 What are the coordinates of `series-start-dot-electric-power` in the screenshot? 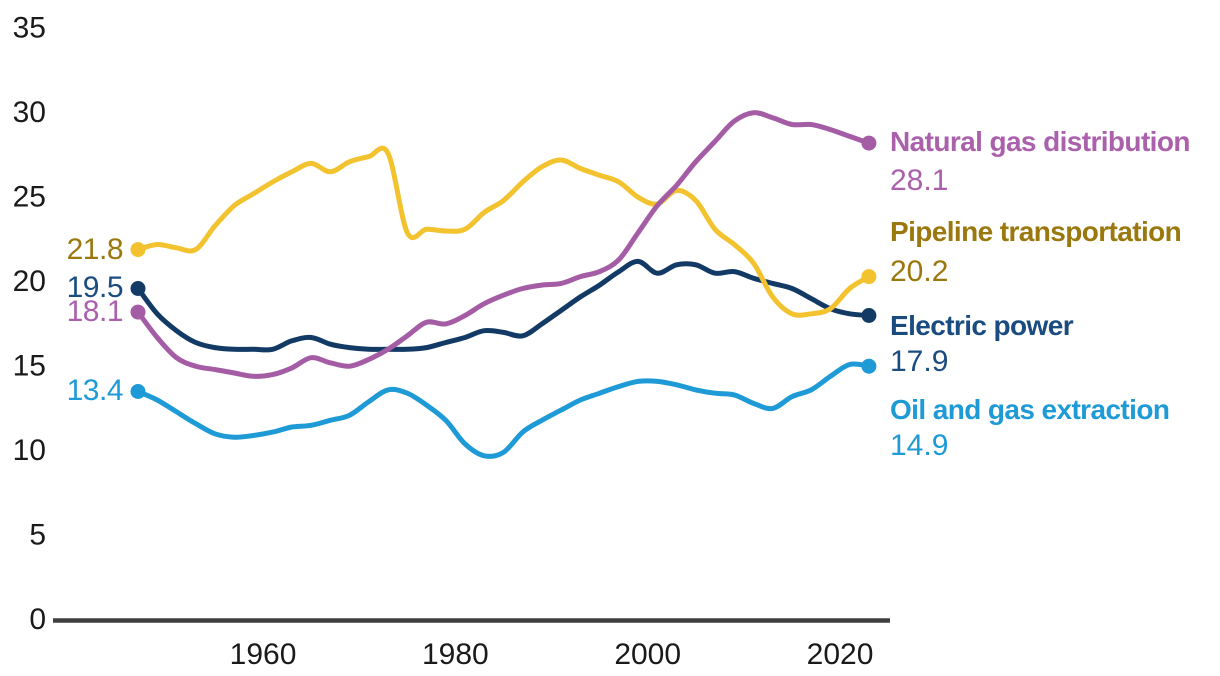 It's located at (138, 288).